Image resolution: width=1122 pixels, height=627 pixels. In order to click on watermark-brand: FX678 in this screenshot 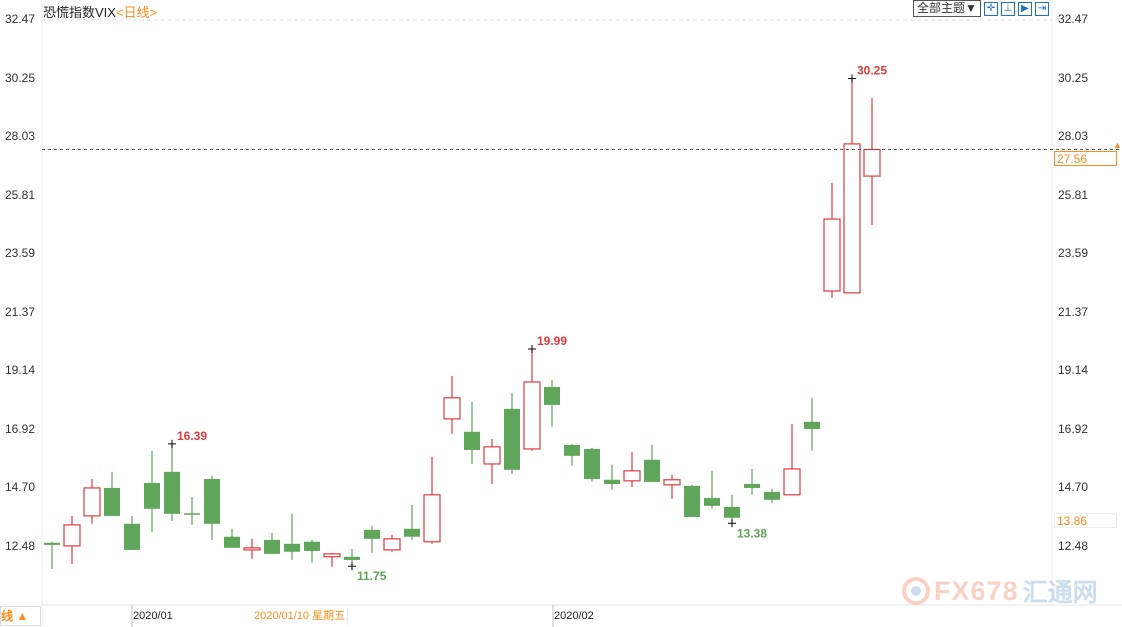, I will do `click(976, 590)`.